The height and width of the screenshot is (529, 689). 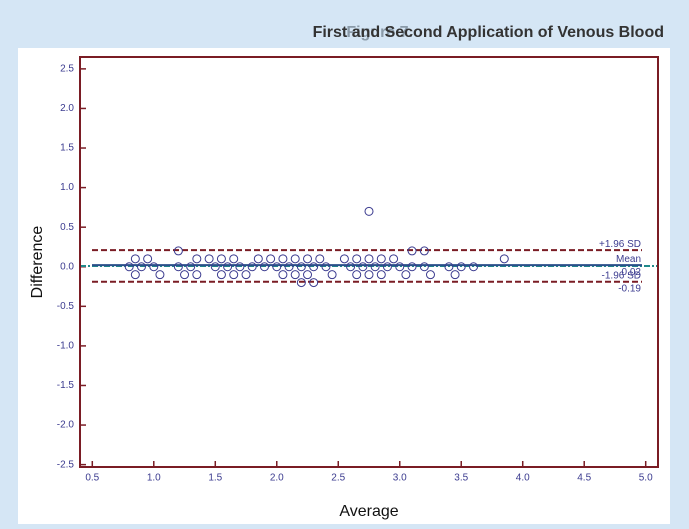 I want to click on reference-value: 0.02, so click(x=632, y=272).